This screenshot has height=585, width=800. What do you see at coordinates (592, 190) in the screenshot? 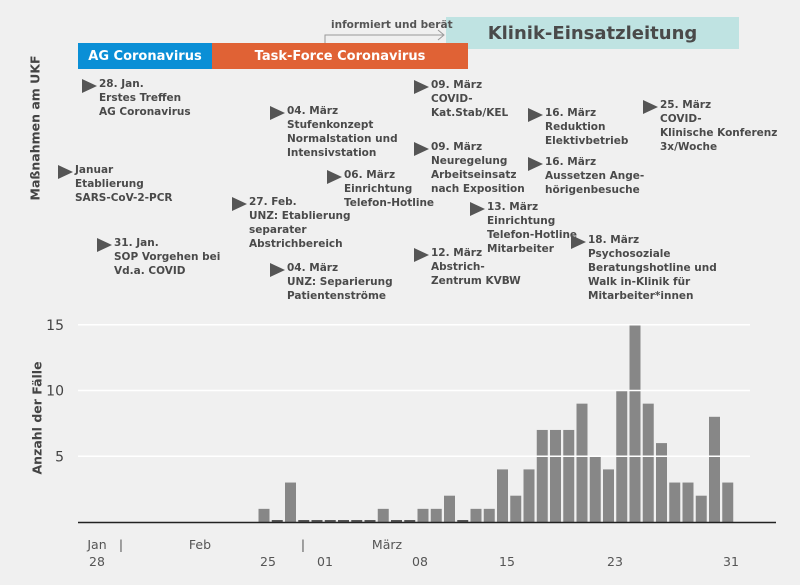
I see `milestone-text: hörigenbesuche` at bounding box center [592, 190].